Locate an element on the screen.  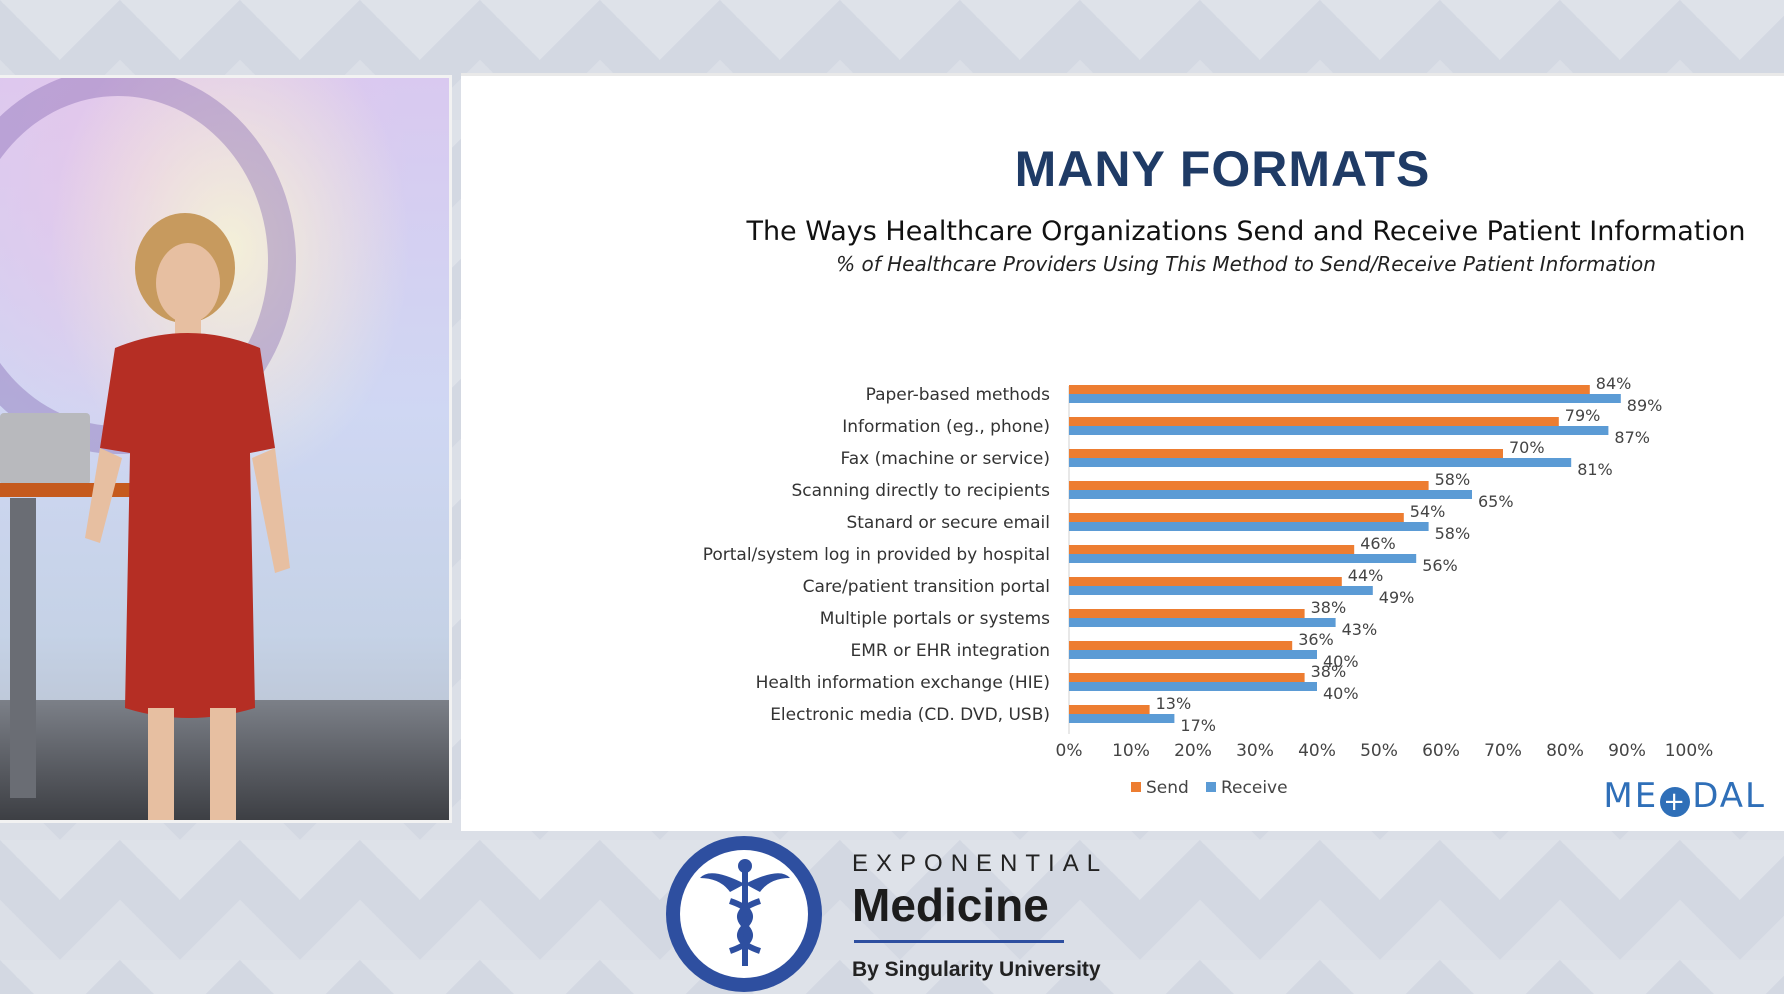
data-label-receive: 65% is located at coordinates (1496, 501).